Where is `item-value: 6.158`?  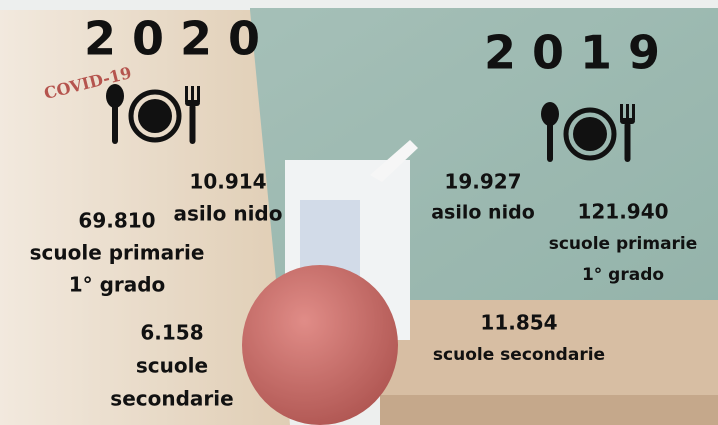
item-value: 6.158 is located at coordinates (171, 333).